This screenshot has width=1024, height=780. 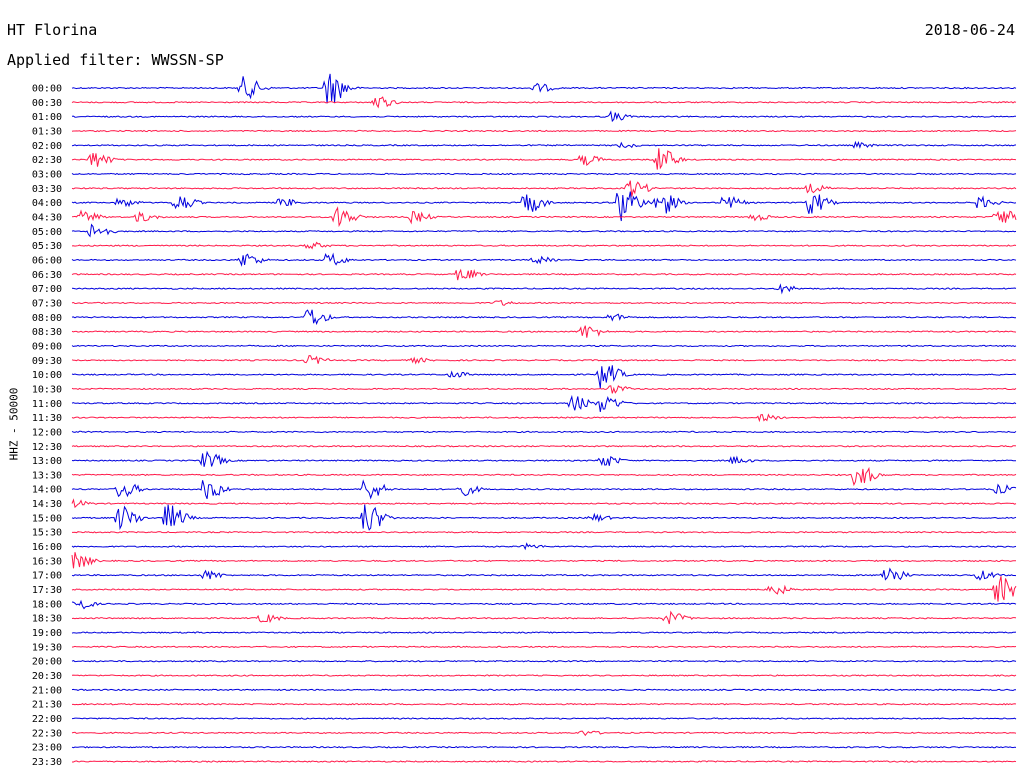 I want to click on time-tick-label: 18:00, so click(x=47, y=604).